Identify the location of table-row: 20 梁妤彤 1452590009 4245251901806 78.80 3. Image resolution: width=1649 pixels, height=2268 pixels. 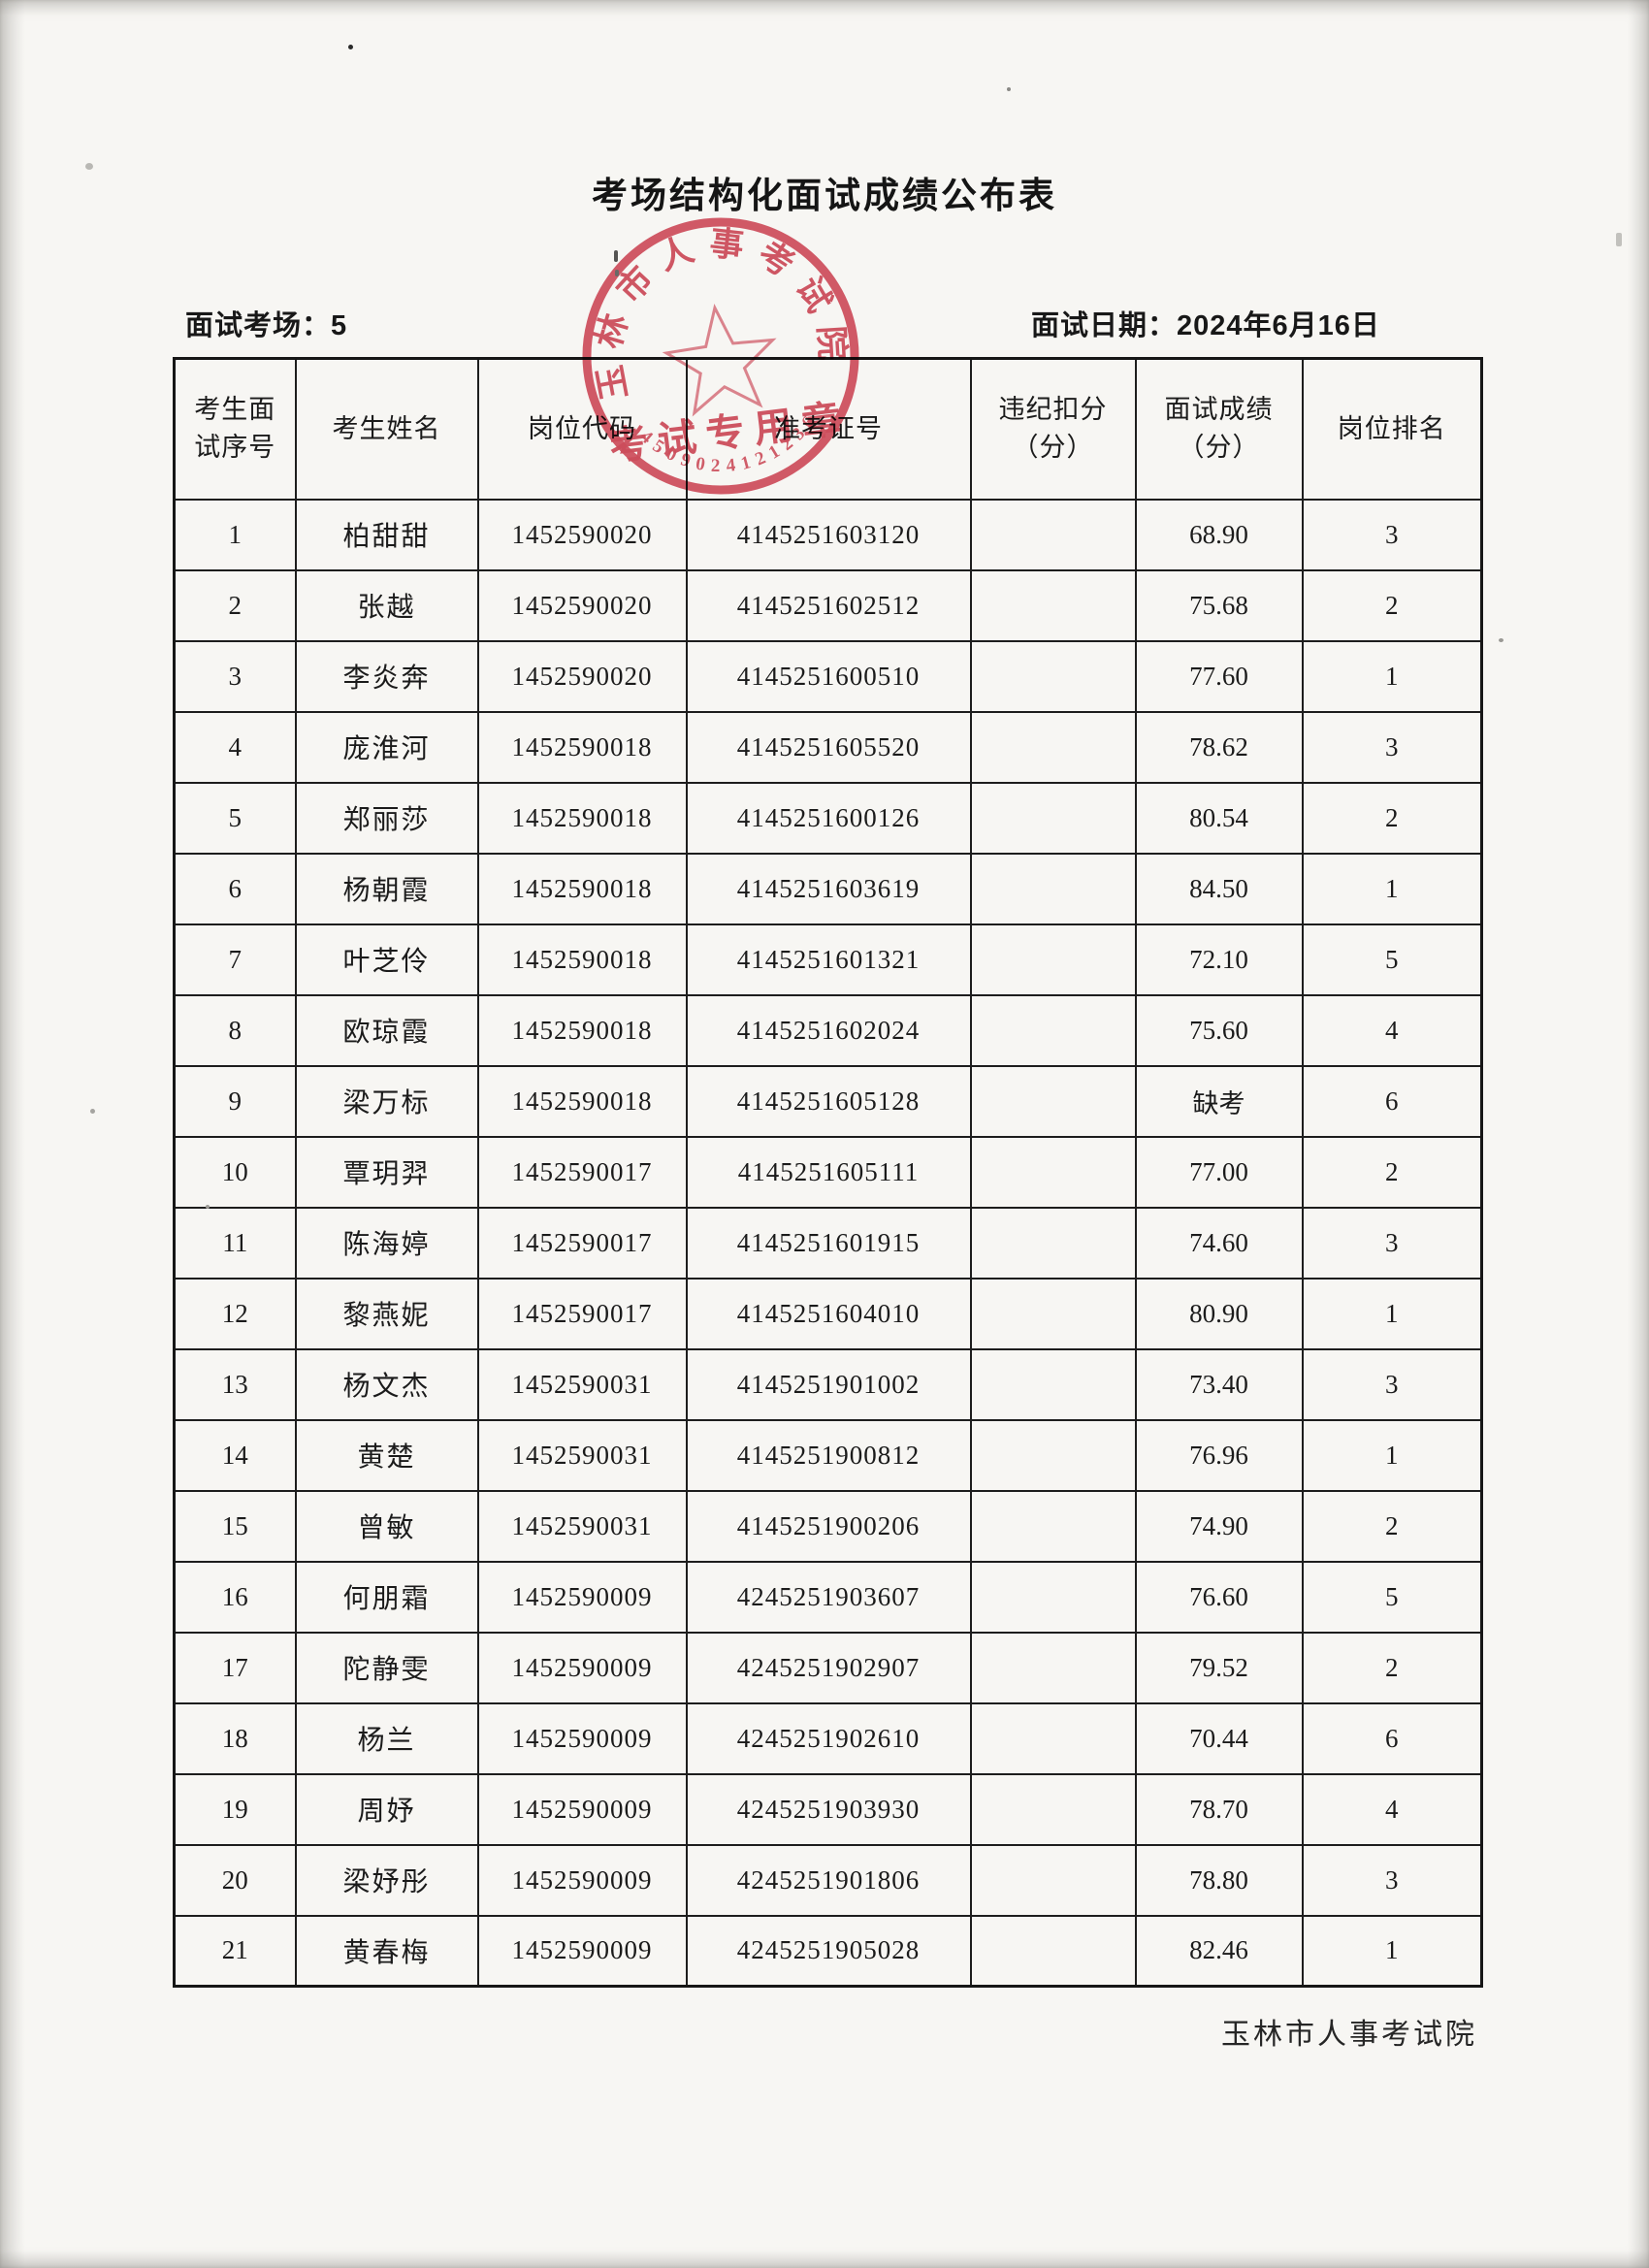
(828, 1880).